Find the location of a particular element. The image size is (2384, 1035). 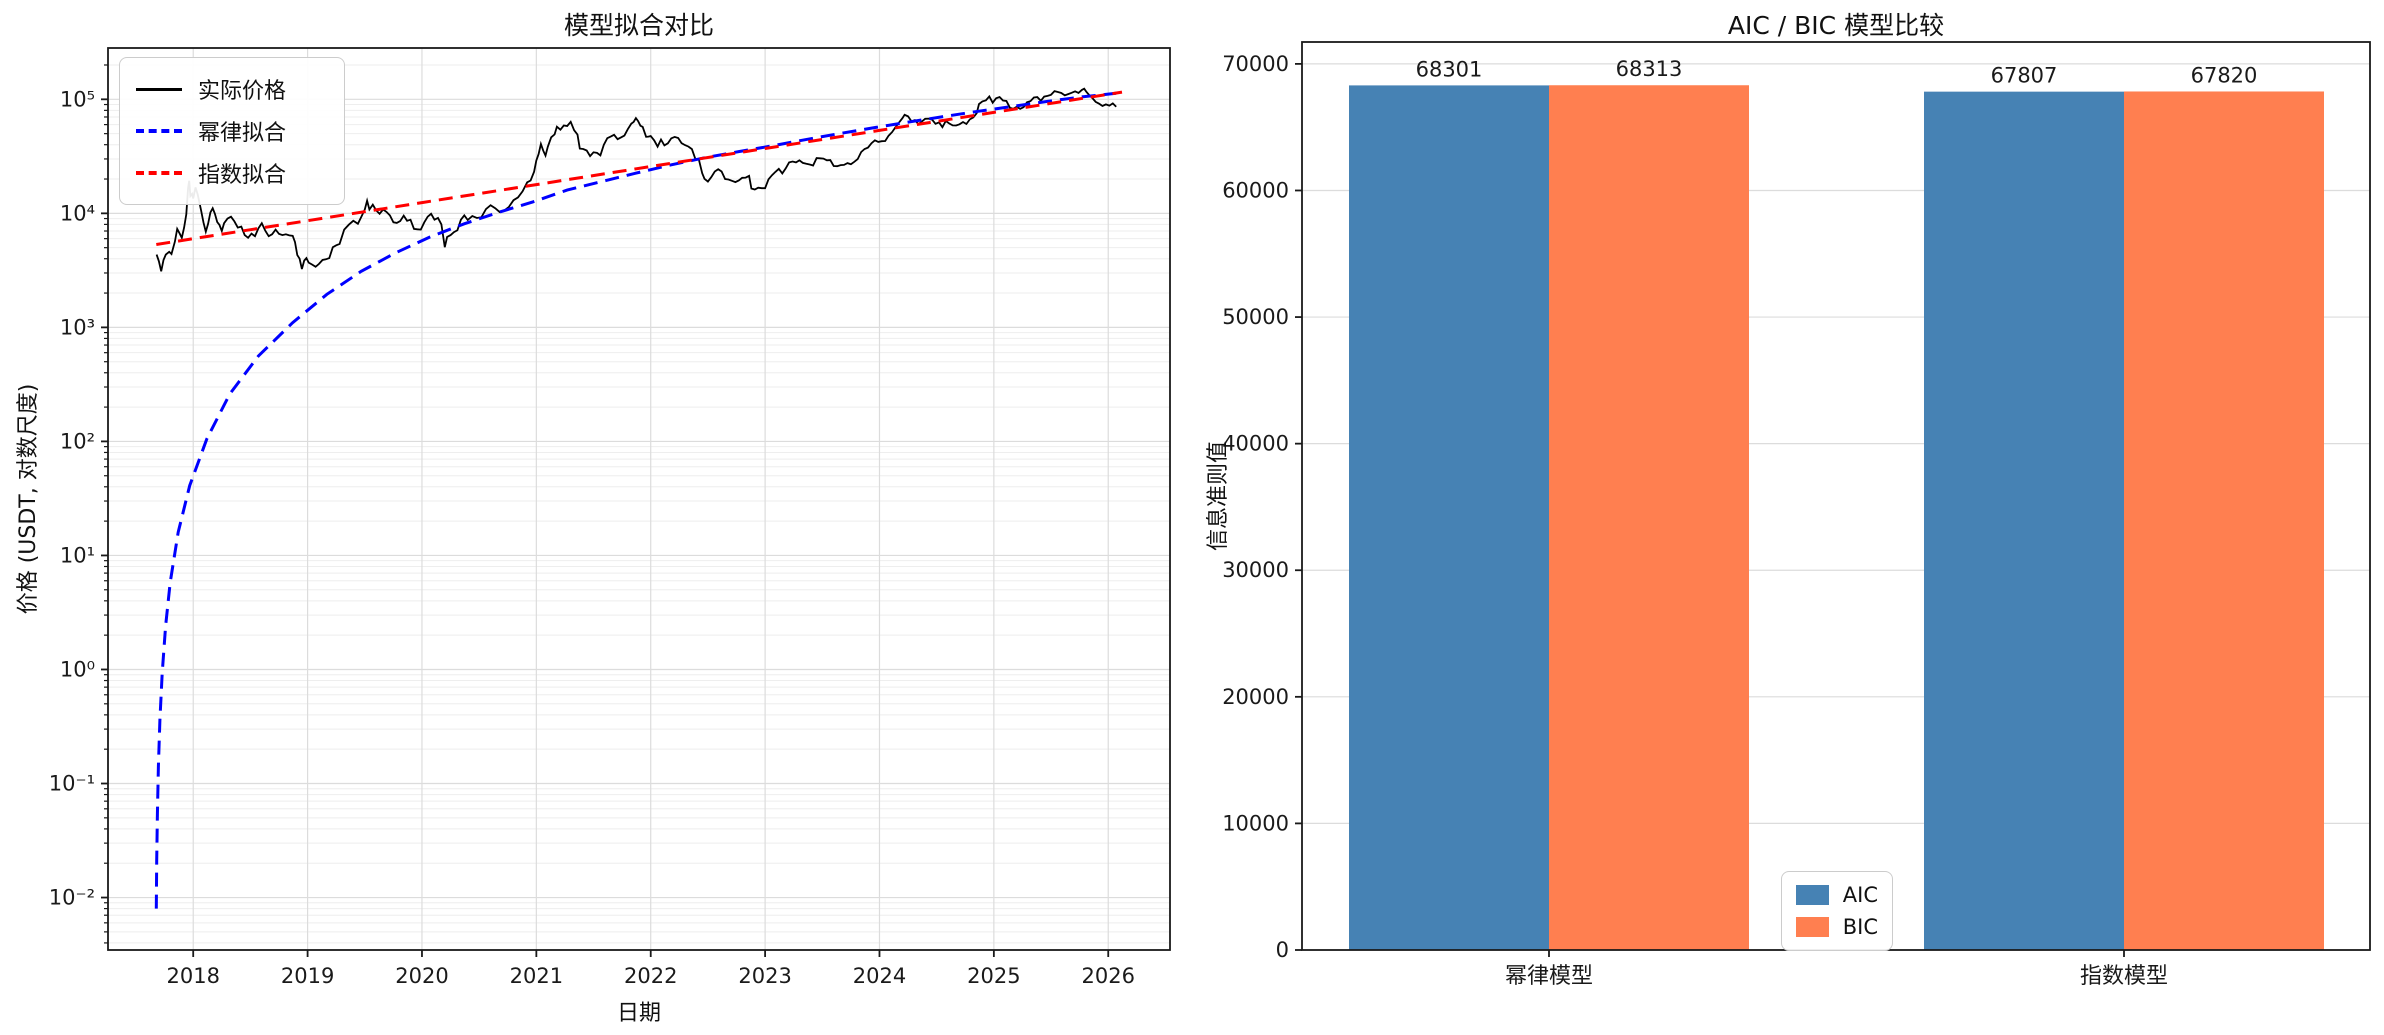

left-xaxis-label: 日期 is located at coordinates (639, 1013).